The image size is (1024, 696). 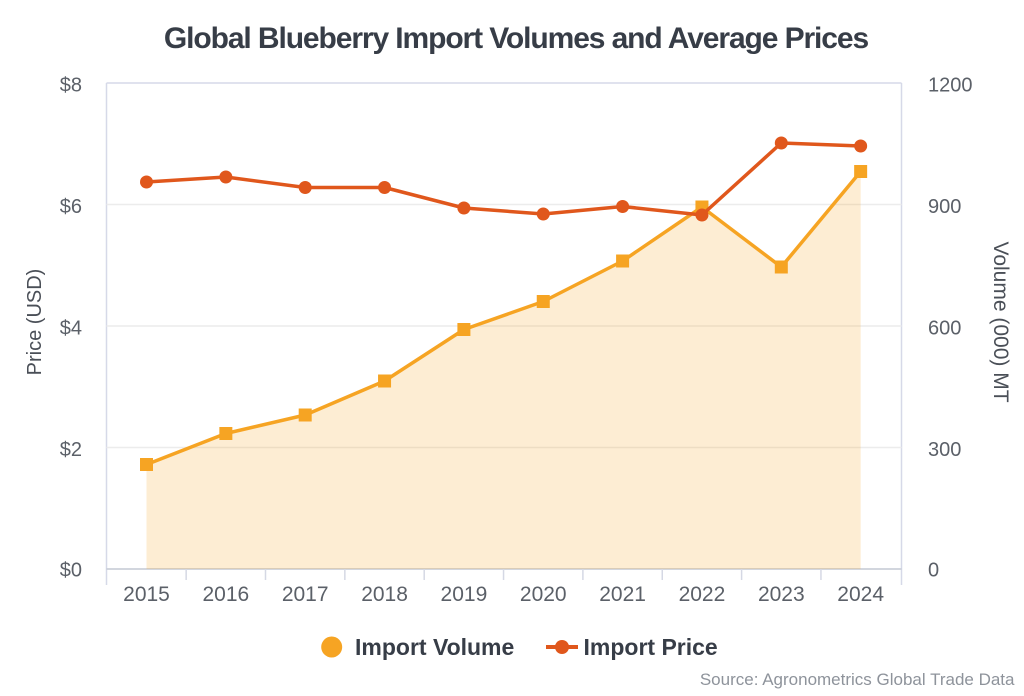 What do you see at coordinates (464, 594) in the screenshot?
I see `svg-text: 2019` at bounding box center [464, 594].